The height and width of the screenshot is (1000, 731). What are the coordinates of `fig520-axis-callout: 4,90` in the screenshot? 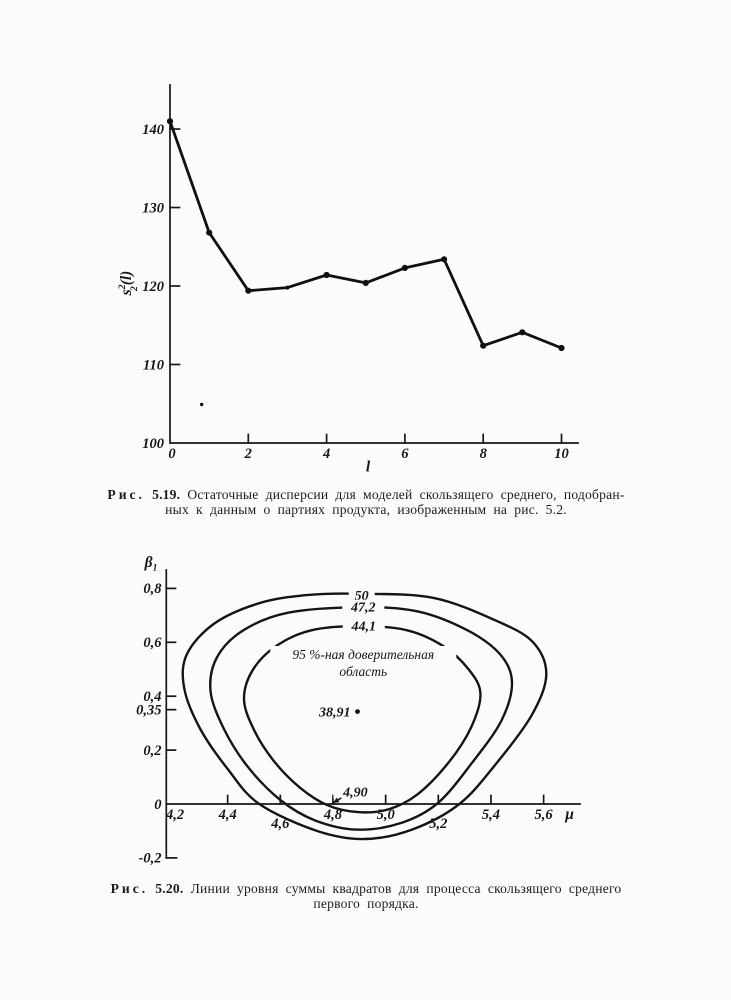 It's located at (355, 794).